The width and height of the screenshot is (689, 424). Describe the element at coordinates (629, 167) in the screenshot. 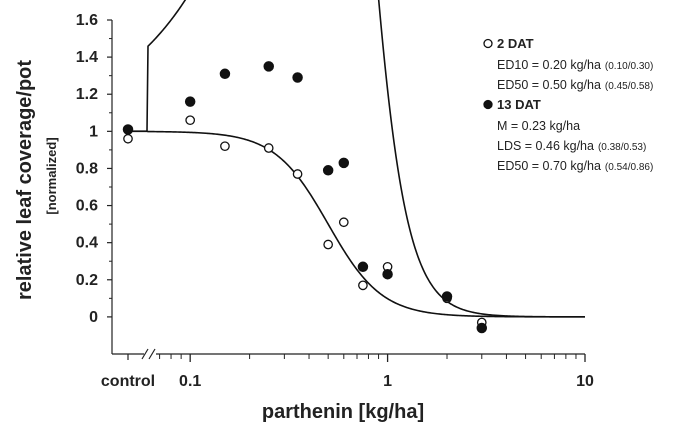

I see `legend-ci: (0.54/0.86)` at that location.